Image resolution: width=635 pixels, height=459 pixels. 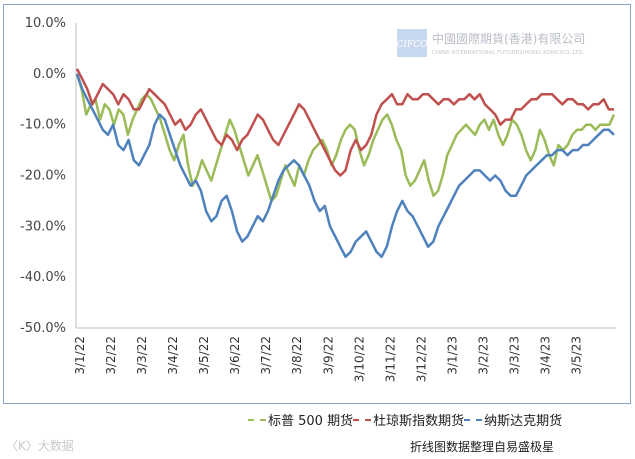 What do you see at coordinates (43, 176) in the screenshot?
I see `y-tick-label: -20.0%` at bounding box center [43, 176].